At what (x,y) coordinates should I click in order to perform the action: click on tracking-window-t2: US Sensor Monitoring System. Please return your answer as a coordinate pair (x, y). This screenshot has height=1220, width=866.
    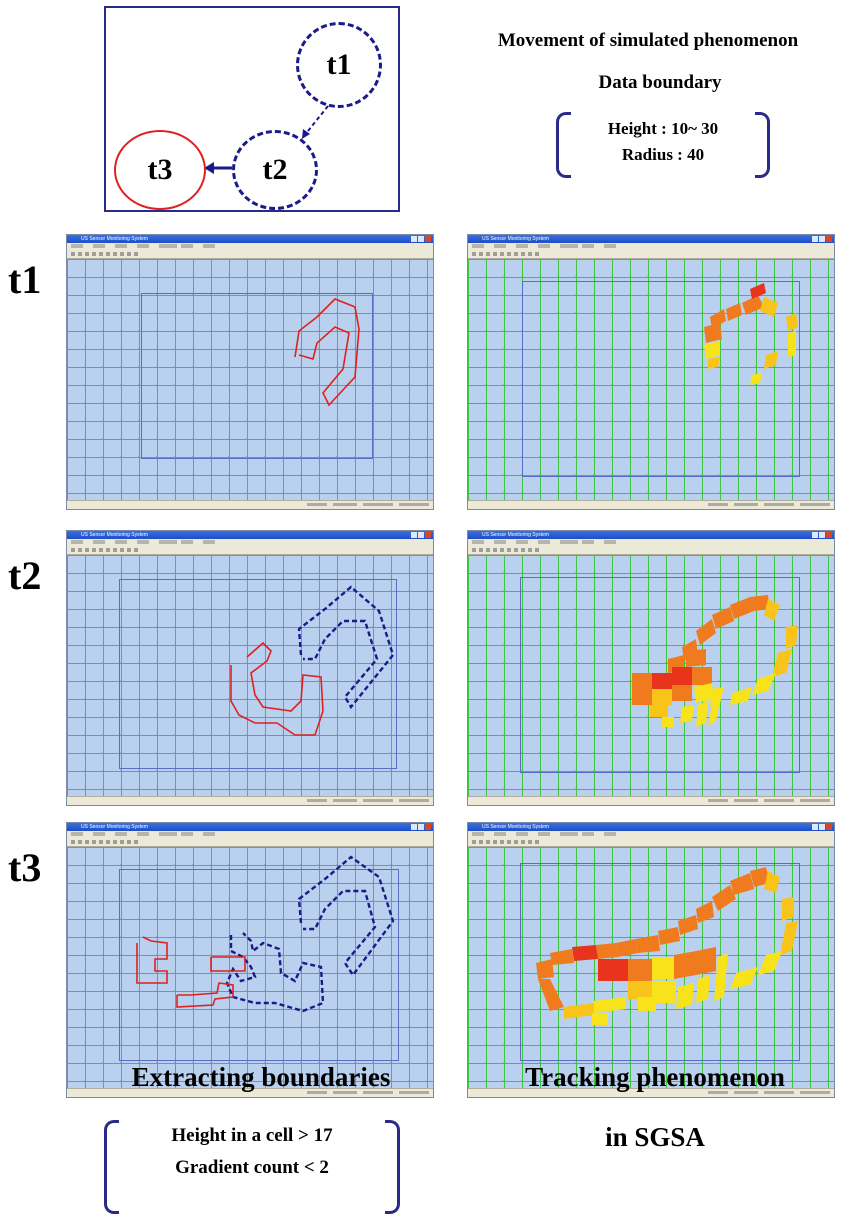
    Looking at the image, I should click on (651, 668).